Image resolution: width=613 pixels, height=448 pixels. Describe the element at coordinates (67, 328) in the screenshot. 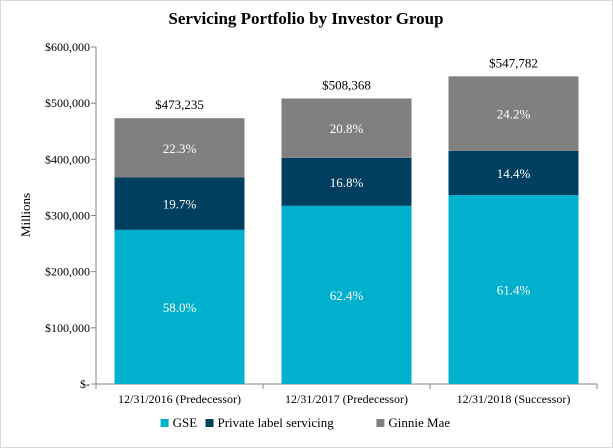

I see `y-tick-label: $100,000` at that location.